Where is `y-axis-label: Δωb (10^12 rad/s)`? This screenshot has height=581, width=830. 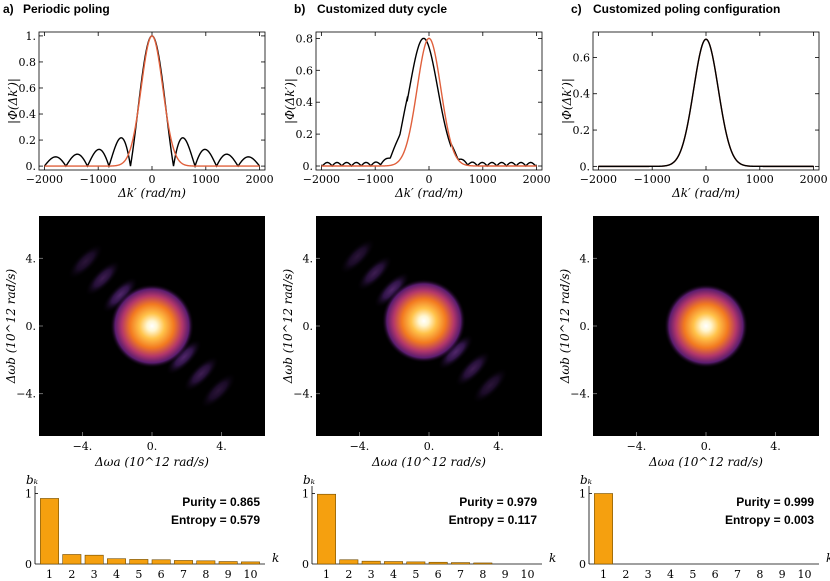 y-axis-label: Δωb (10^12 rad/s) is located at coordinates (565, 326).